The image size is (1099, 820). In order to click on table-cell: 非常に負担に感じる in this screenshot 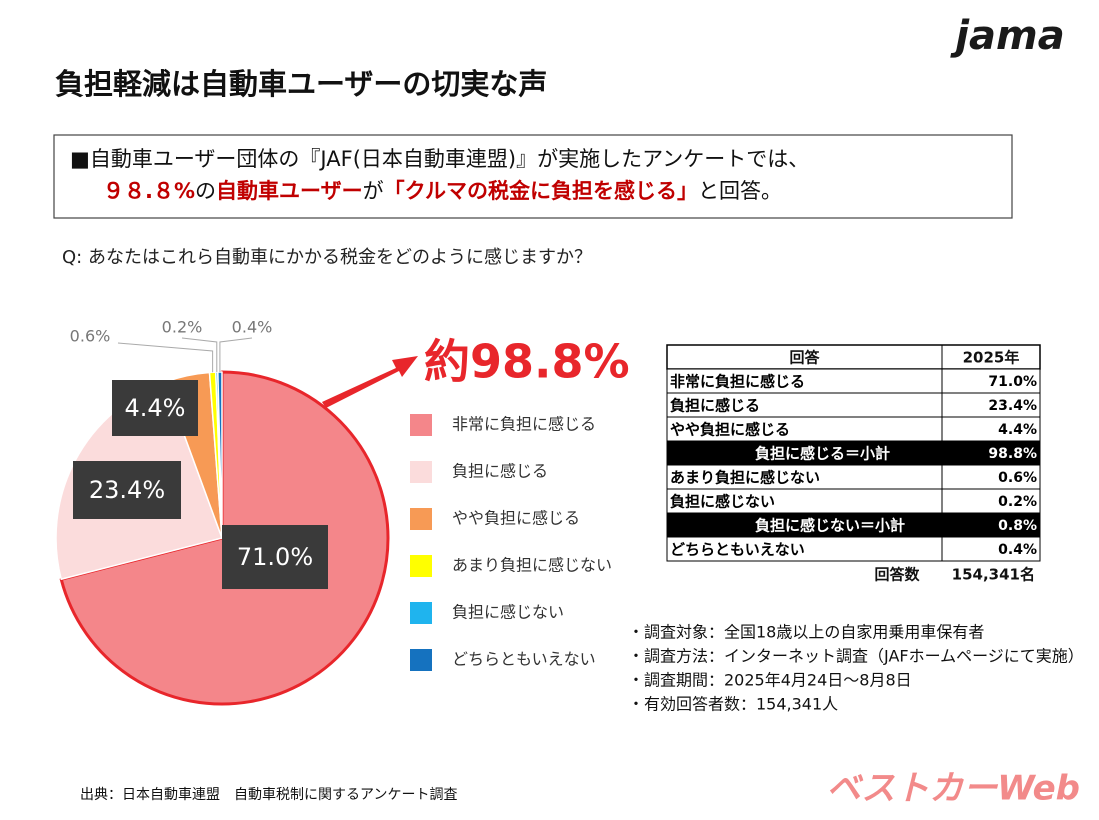, I will do `click(737, 382)`.